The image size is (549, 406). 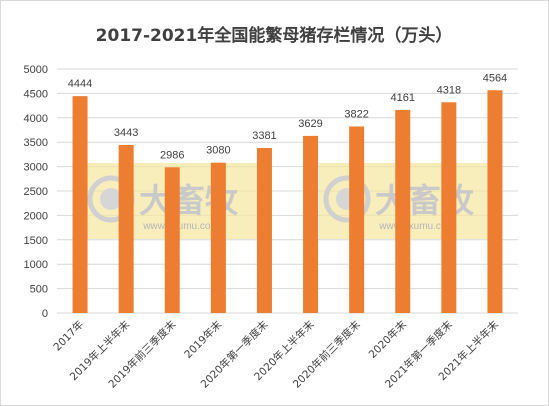 I want to click on y-tick-label: 2000, so click(x=36, y=216).